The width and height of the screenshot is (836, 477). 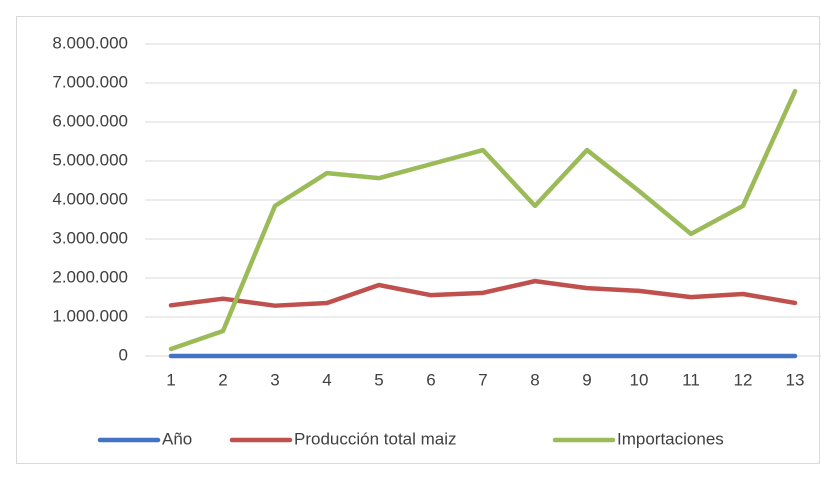 I want to click on x-tick-label: 9, so click(x=586, y=379).